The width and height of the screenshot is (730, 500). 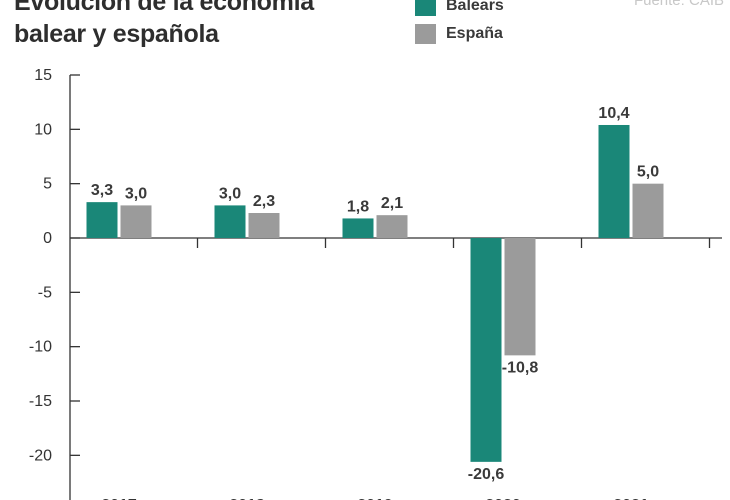 I want to click on legend-swatch-balears, so click(x=425, y=8).